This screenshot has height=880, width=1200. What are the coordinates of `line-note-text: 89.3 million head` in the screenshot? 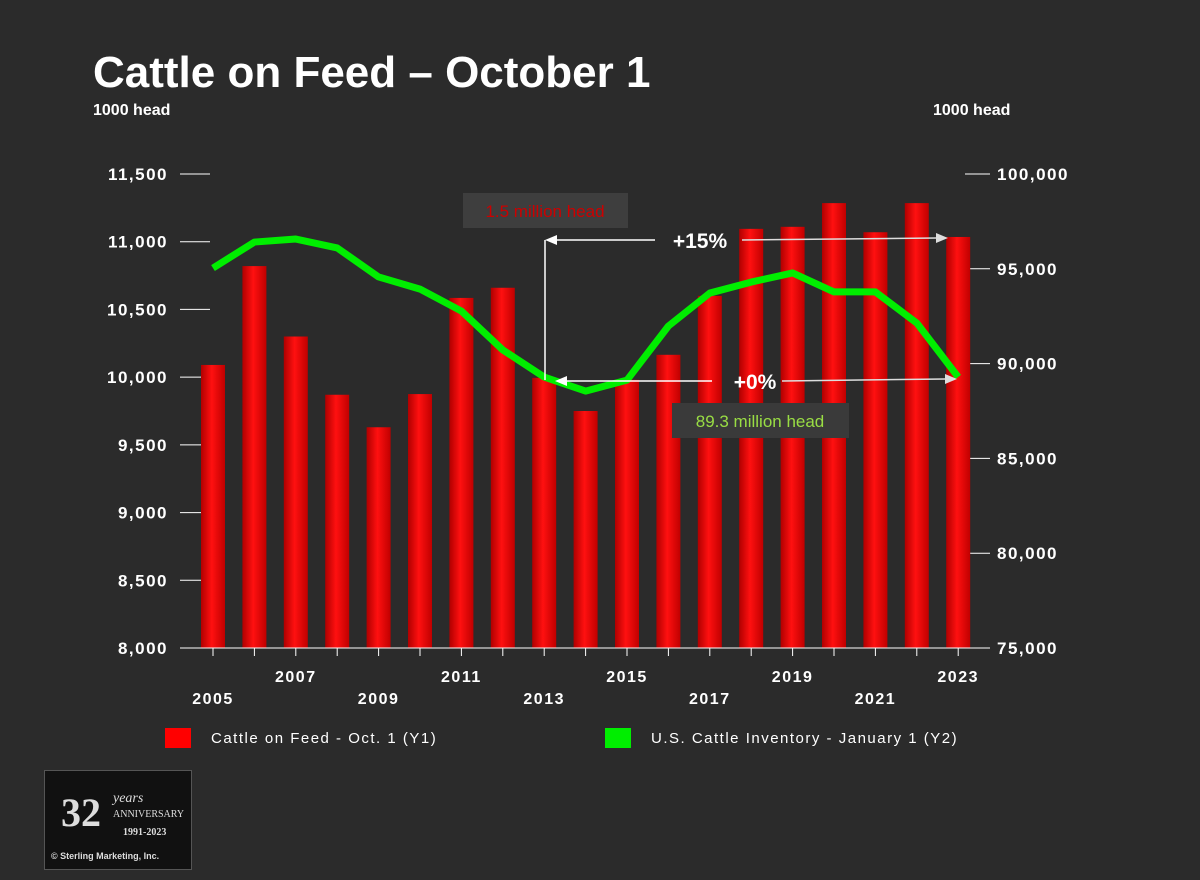 It's located at (760, 421).